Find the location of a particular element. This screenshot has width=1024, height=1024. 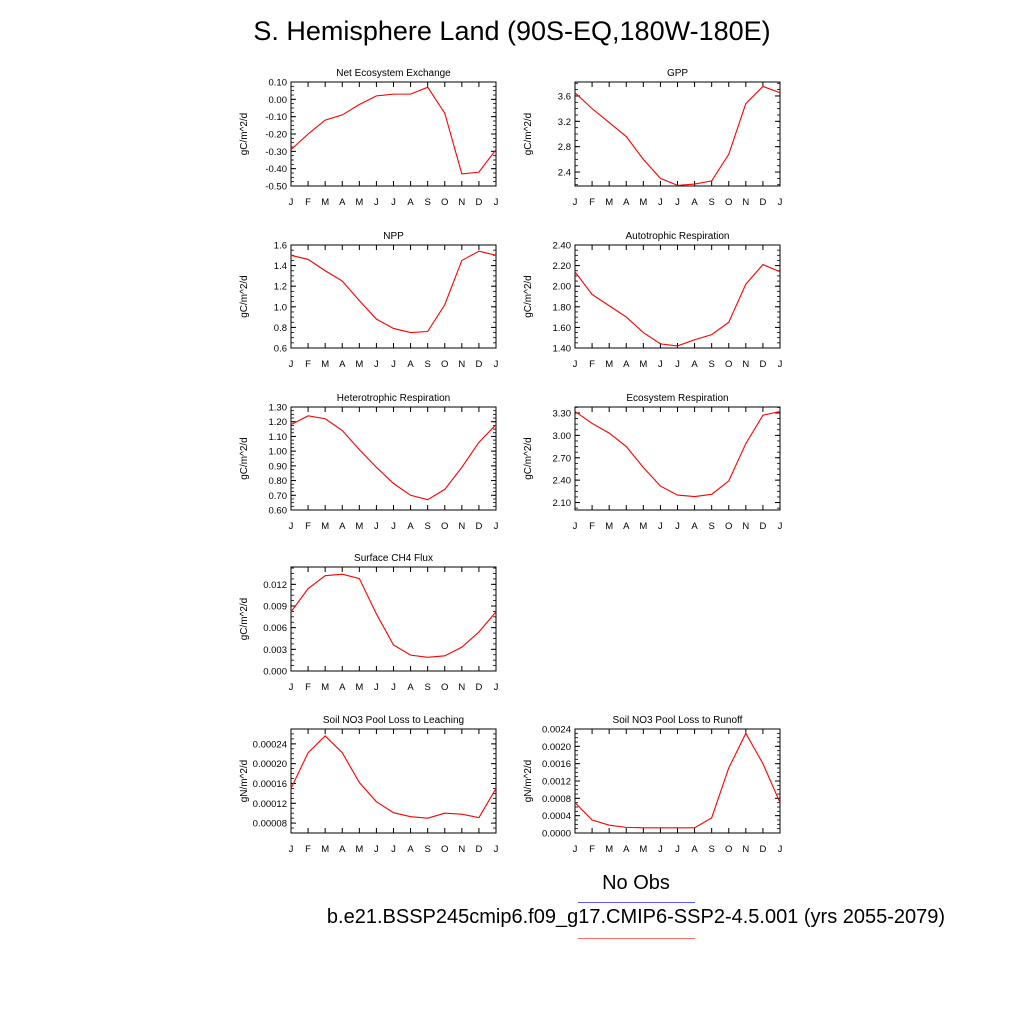

y-tick-label: 0.0012 is located at coordinates (556, 782).